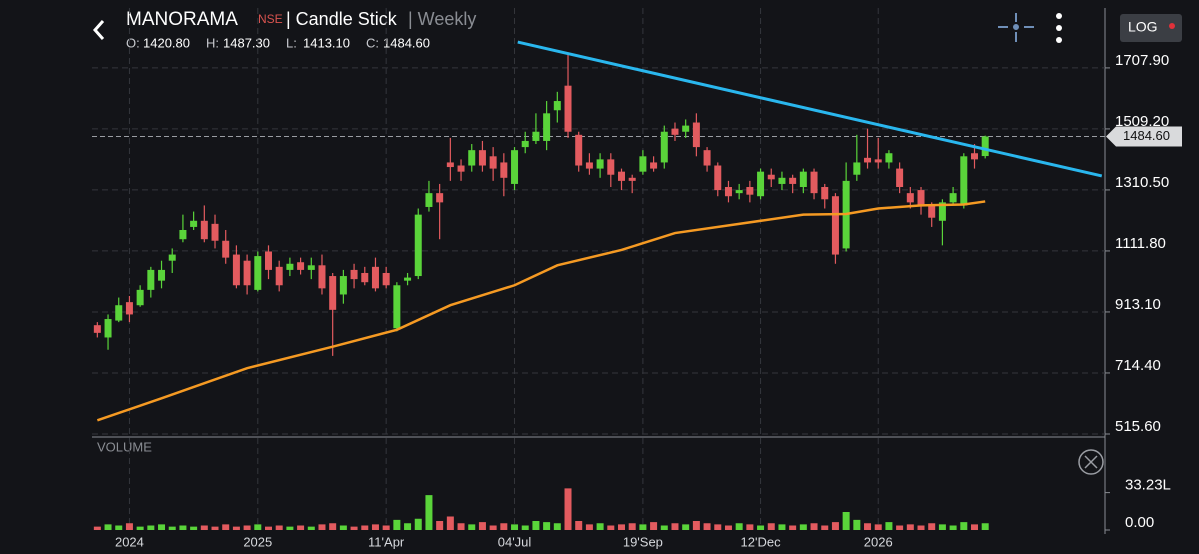 This screenshot has height=554, width=1199. What do you see at coordinates (270, 19) in the screenshot?
I see `exchange: NSE` at bounding box center [270, 19].